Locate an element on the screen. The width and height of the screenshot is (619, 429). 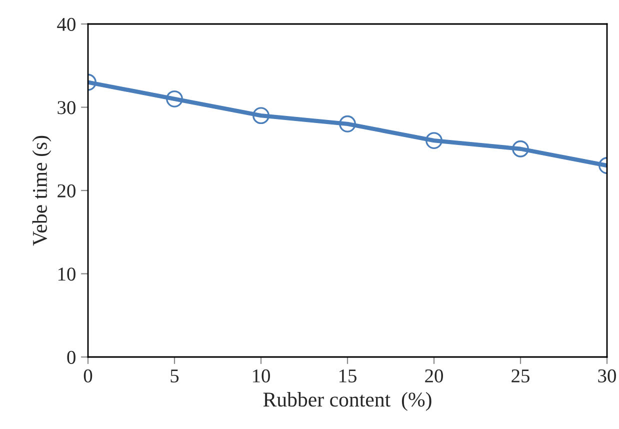
x-tick-label: 0 is located at coordinates (88, 375).